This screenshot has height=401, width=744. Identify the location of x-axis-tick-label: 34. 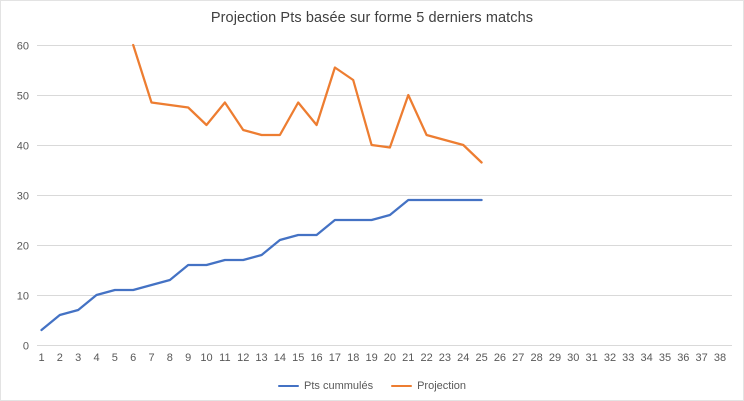
(647, 358).